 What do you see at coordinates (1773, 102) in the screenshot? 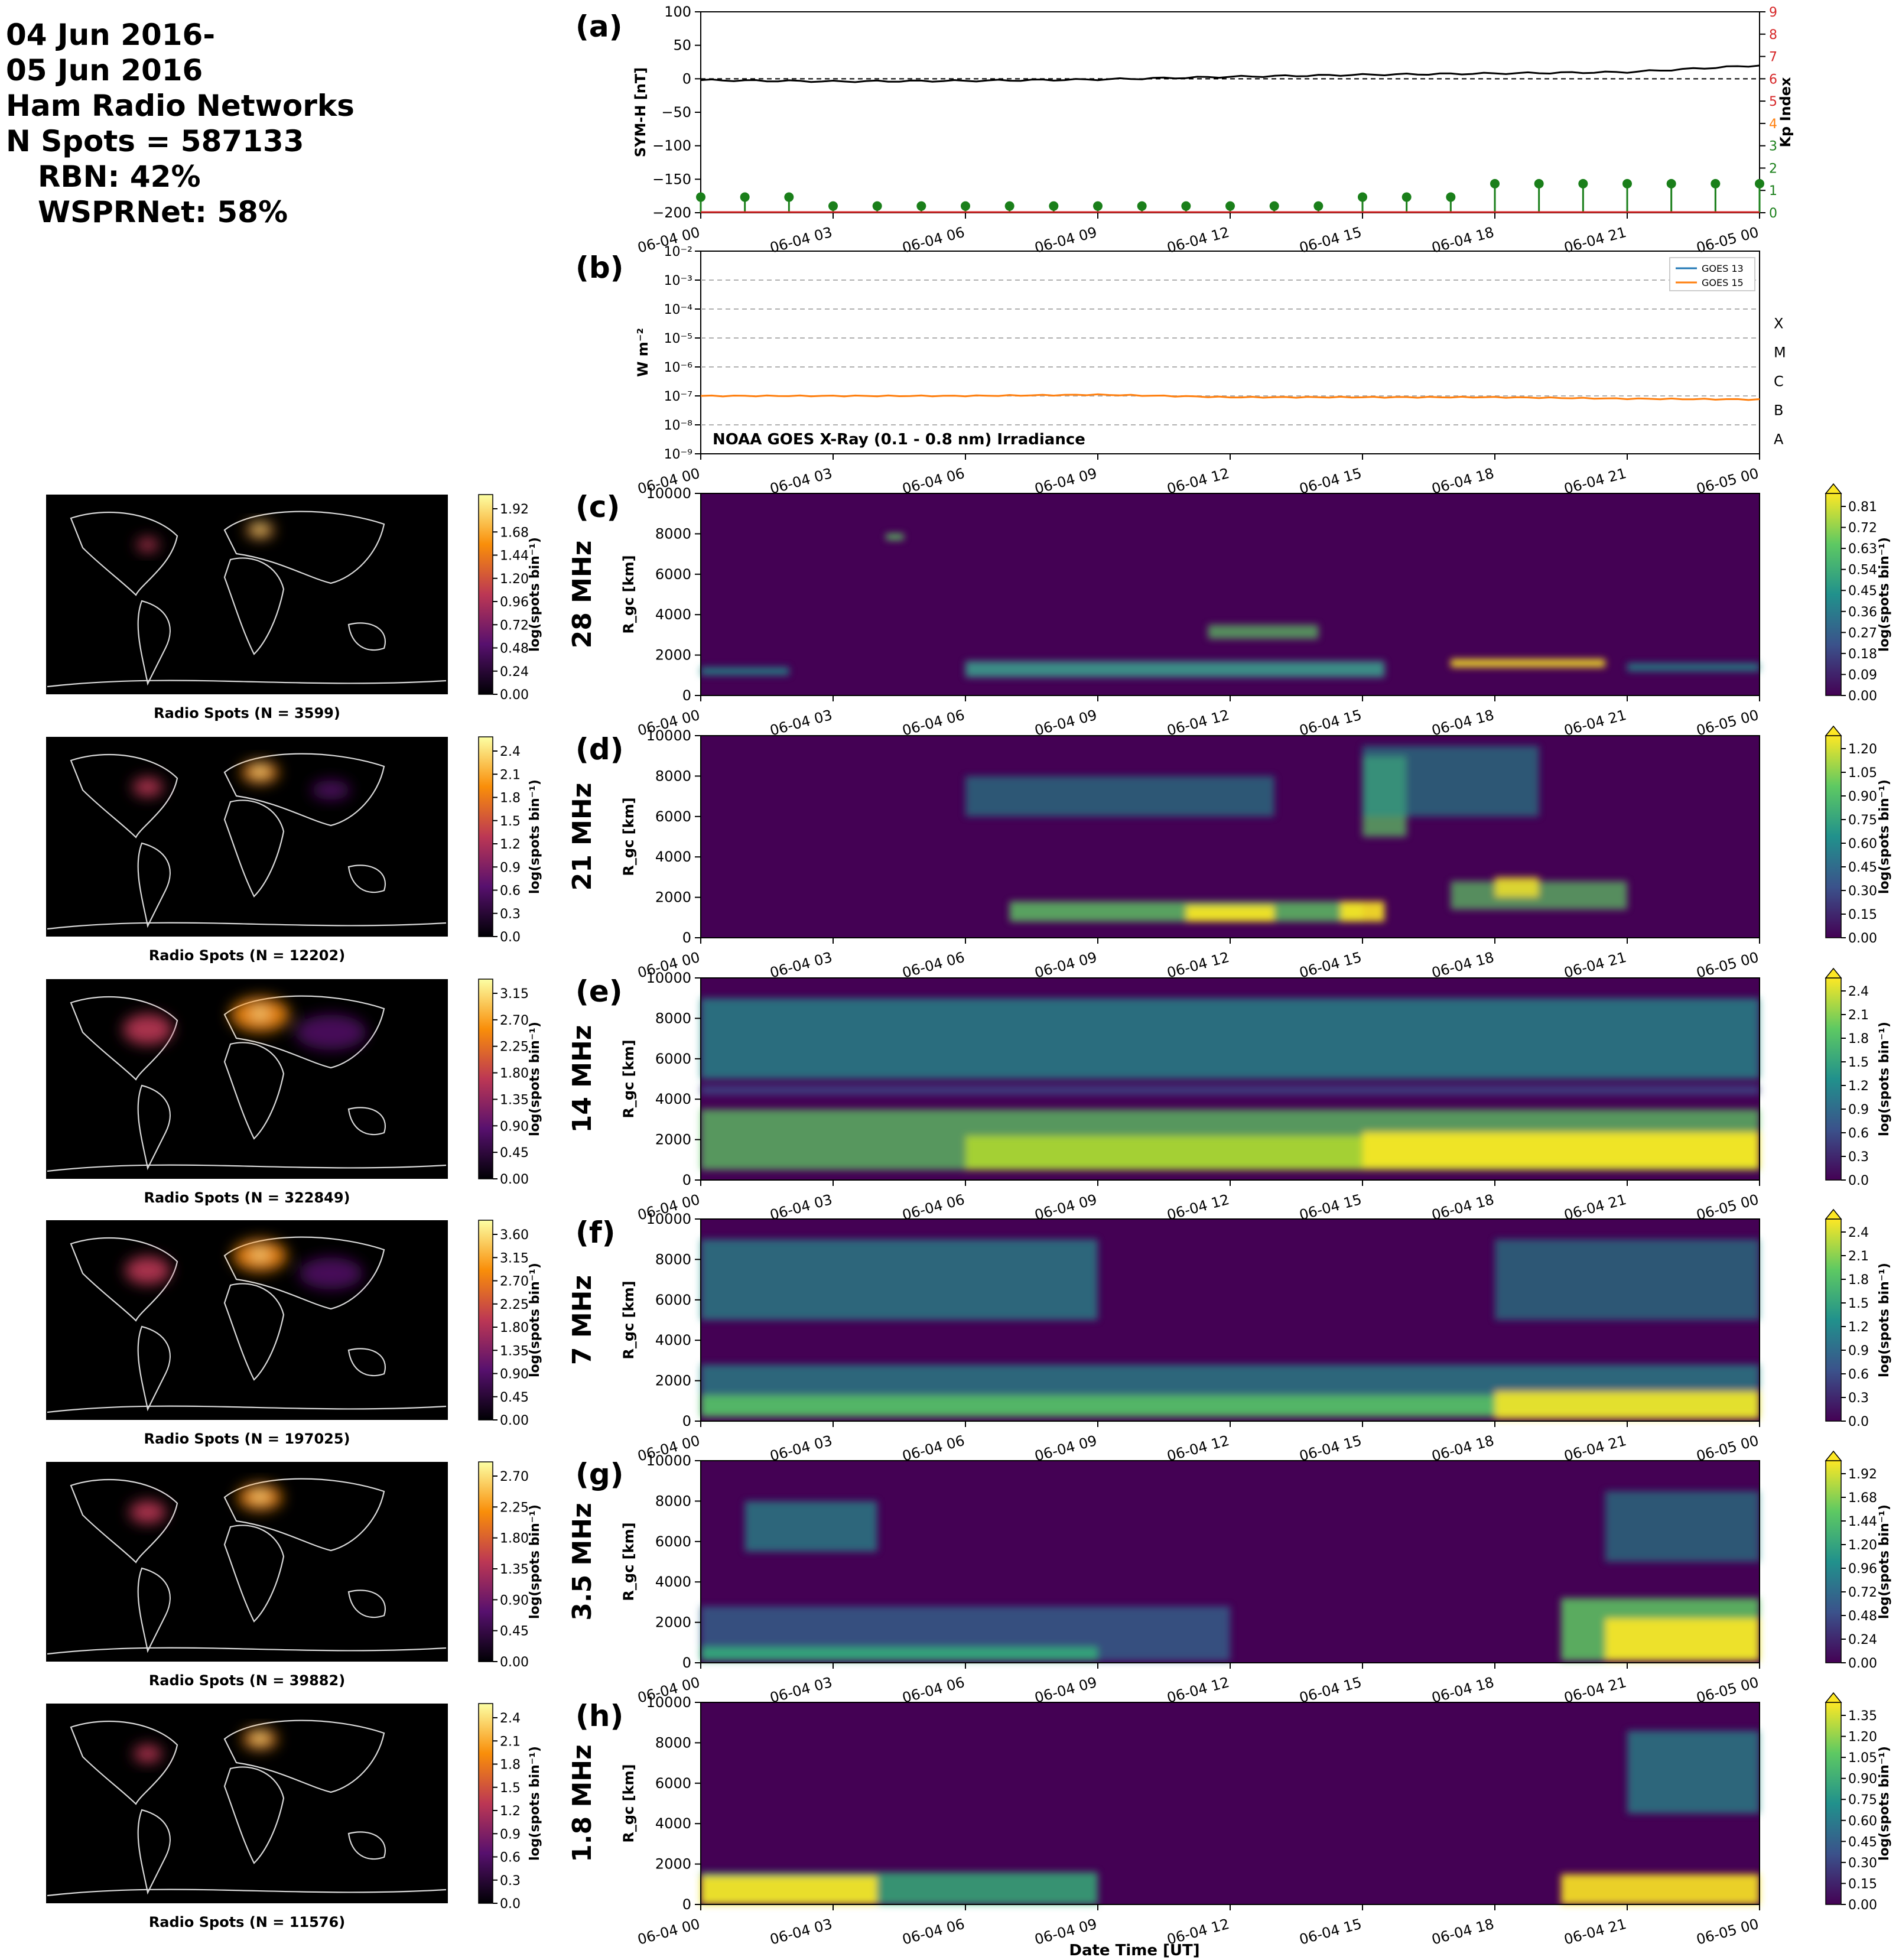
I see `kp-y-tick-label: 5` at bounding box center [1773, 102].